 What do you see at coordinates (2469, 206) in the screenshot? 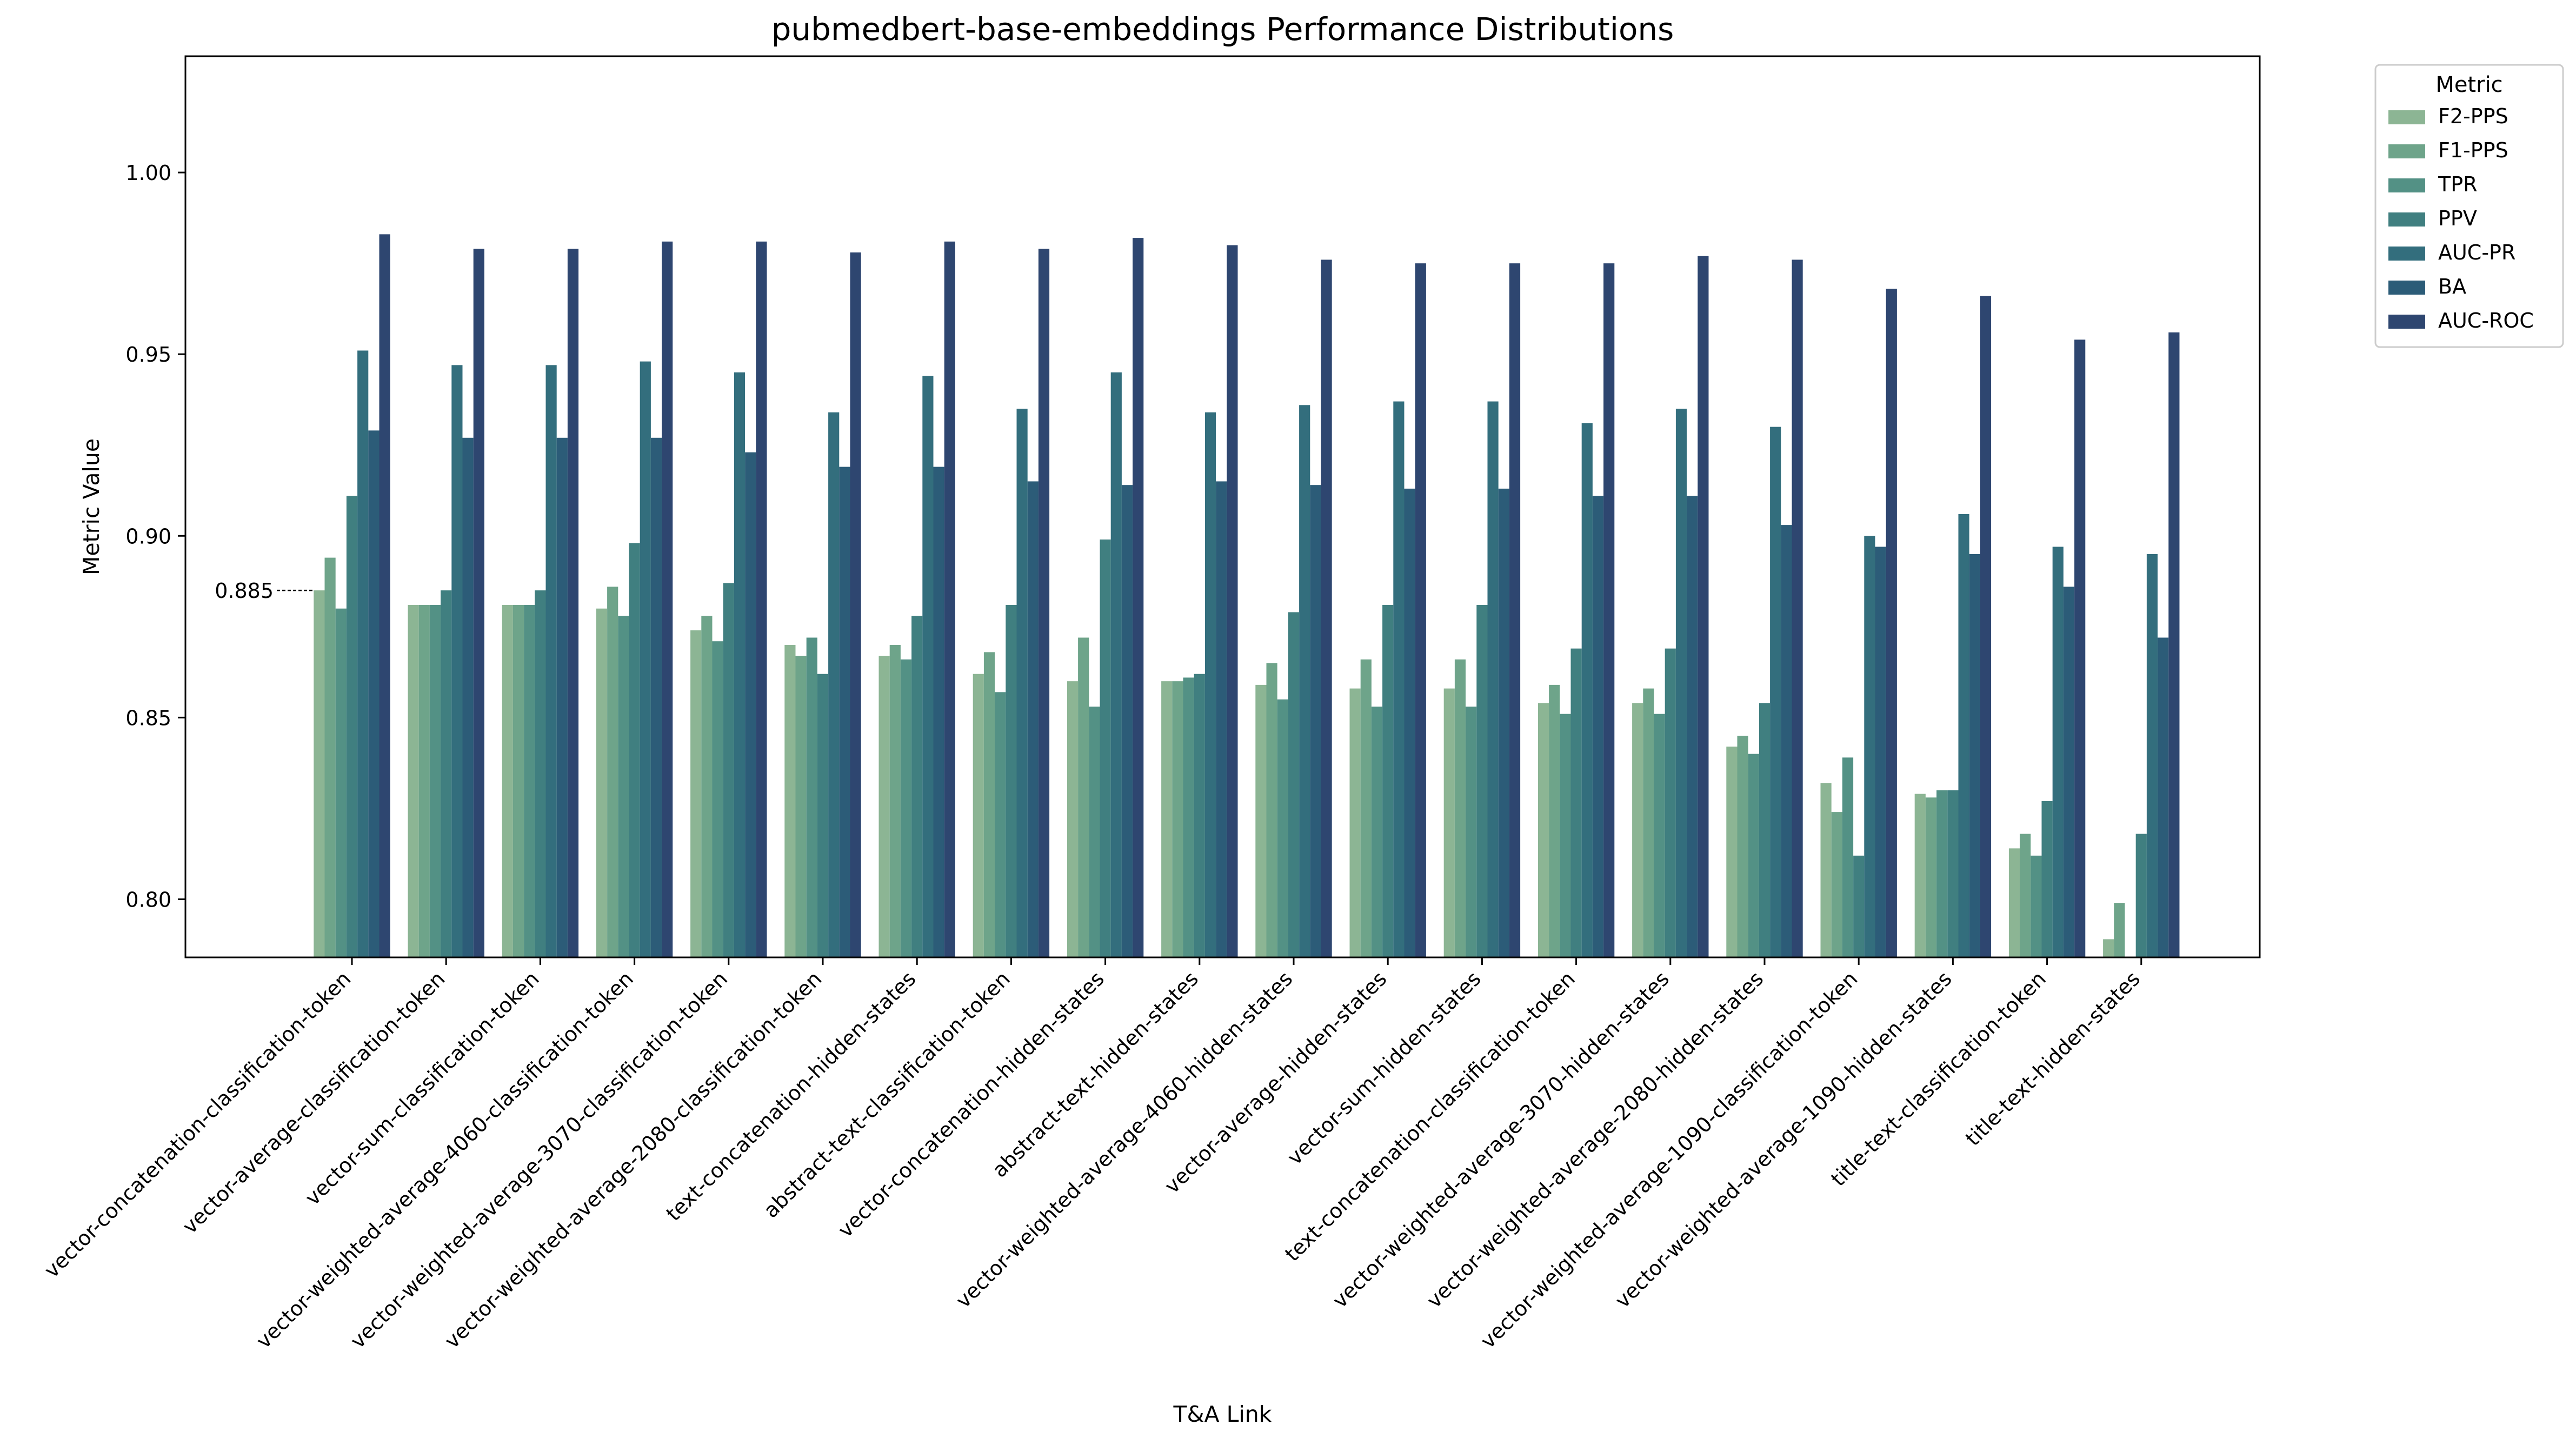
I see `legend: Metric F2-PPS F1-PPS TPR PPV AUC-PR BA AUC-ROC` at bounding box center [2469, 206].